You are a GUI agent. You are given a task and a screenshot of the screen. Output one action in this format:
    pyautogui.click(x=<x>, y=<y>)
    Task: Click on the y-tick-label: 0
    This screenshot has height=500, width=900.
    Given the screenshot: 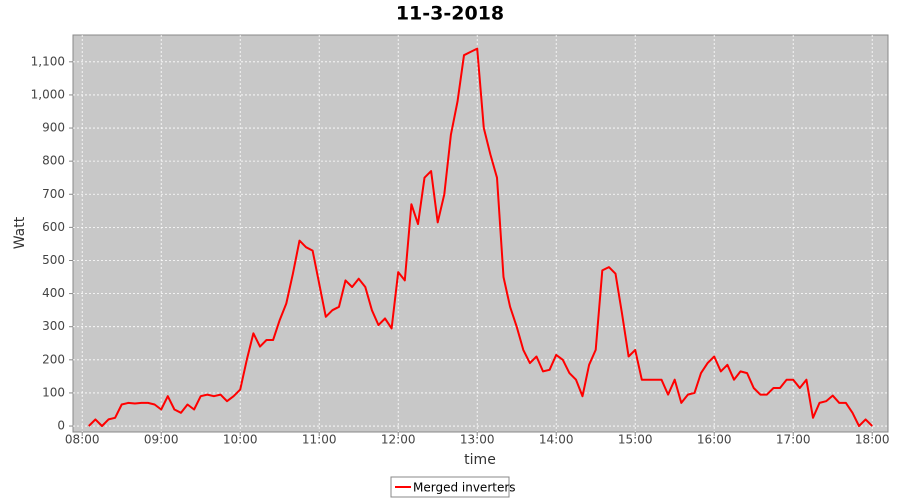 What is the action you would take?
    pyautogui.click(x=61, y=426)
    